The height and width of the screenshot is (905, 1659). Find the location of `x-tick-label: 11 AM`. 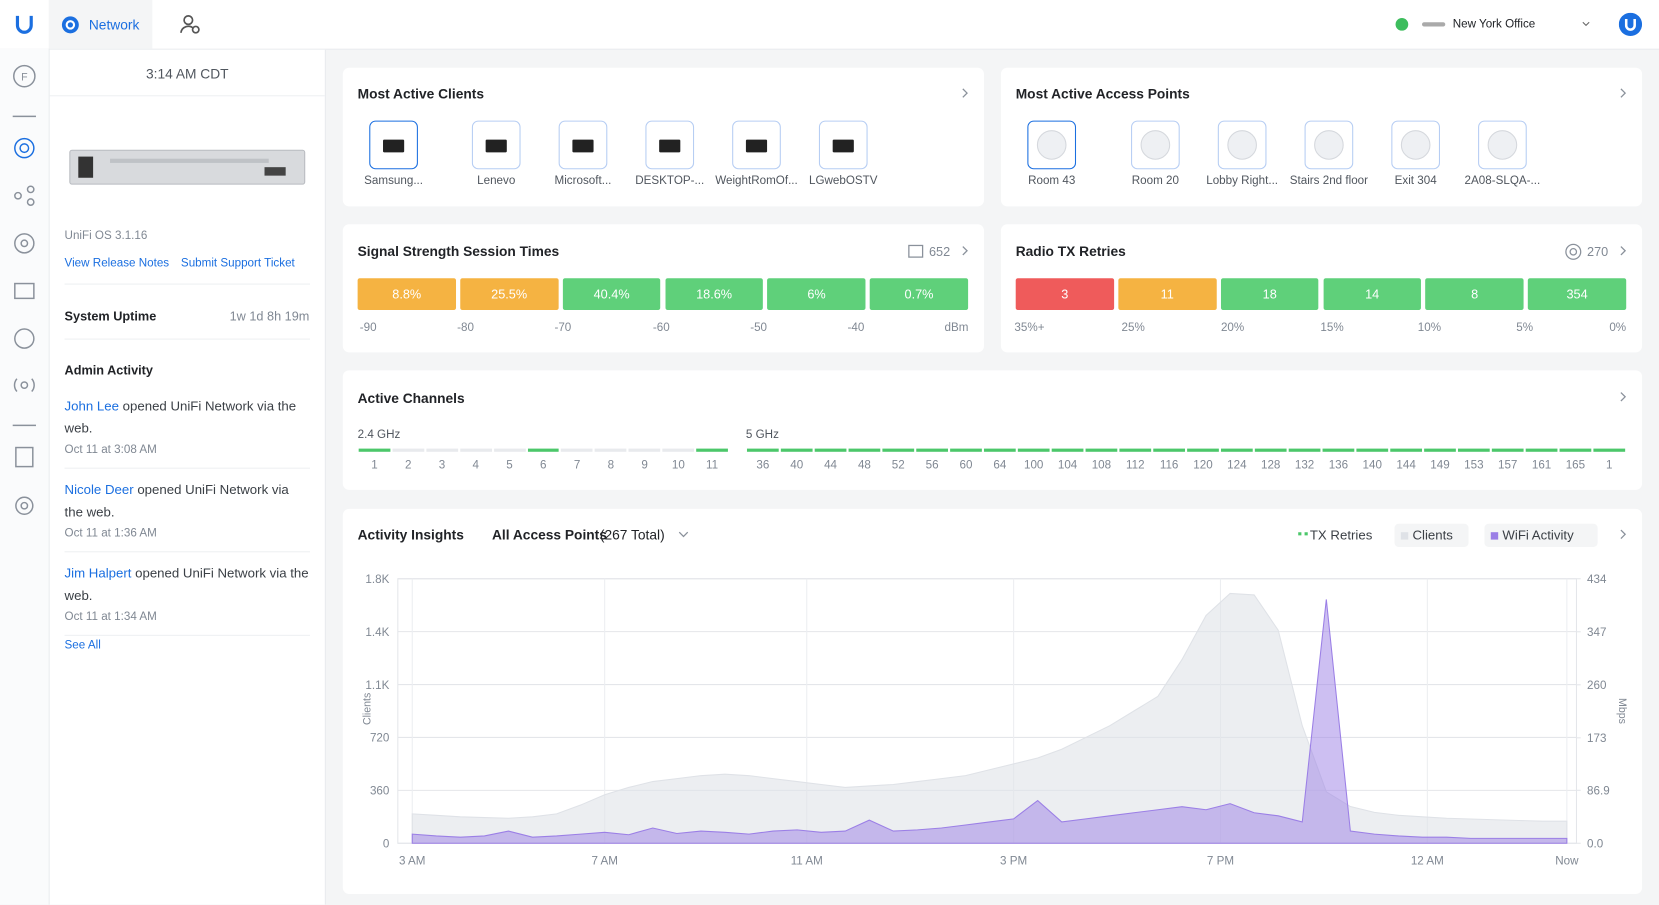

x-tick-label: 11 AM is located at coordinates (807, 860).